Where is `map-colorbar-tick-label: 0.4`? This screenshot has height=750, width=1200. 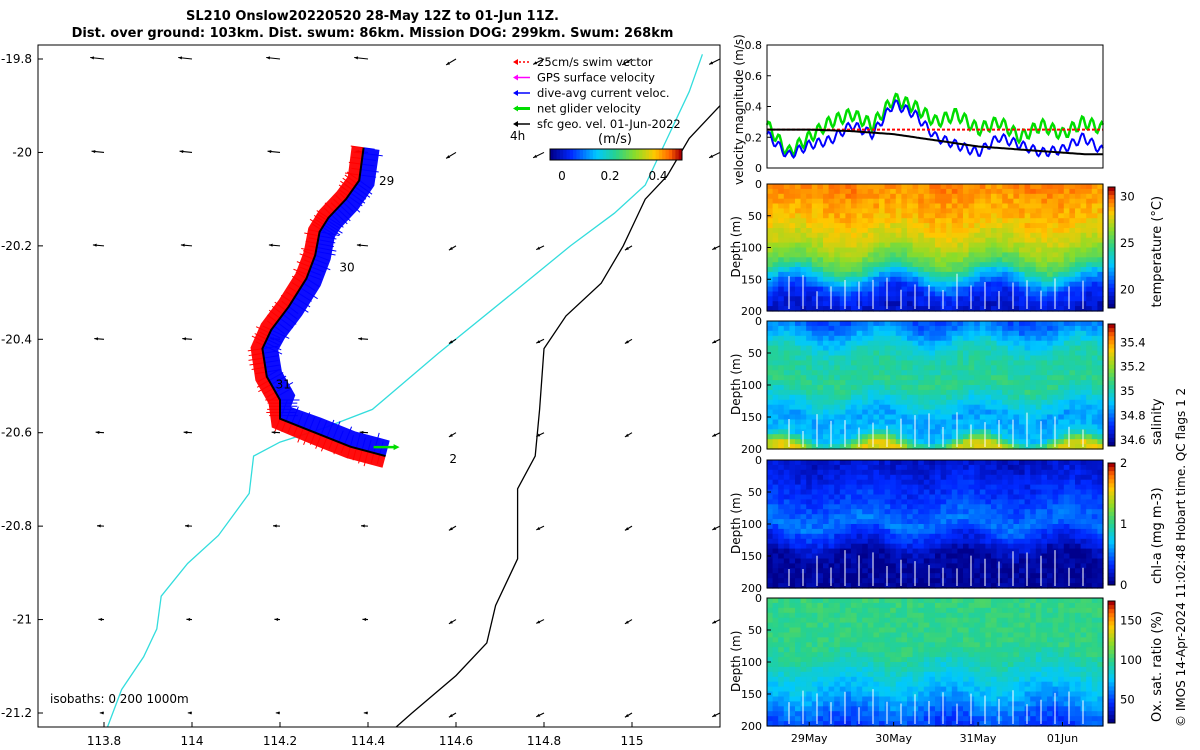
map-colorbar-tick-label: 0.4 is located at coordinates (657, 176).